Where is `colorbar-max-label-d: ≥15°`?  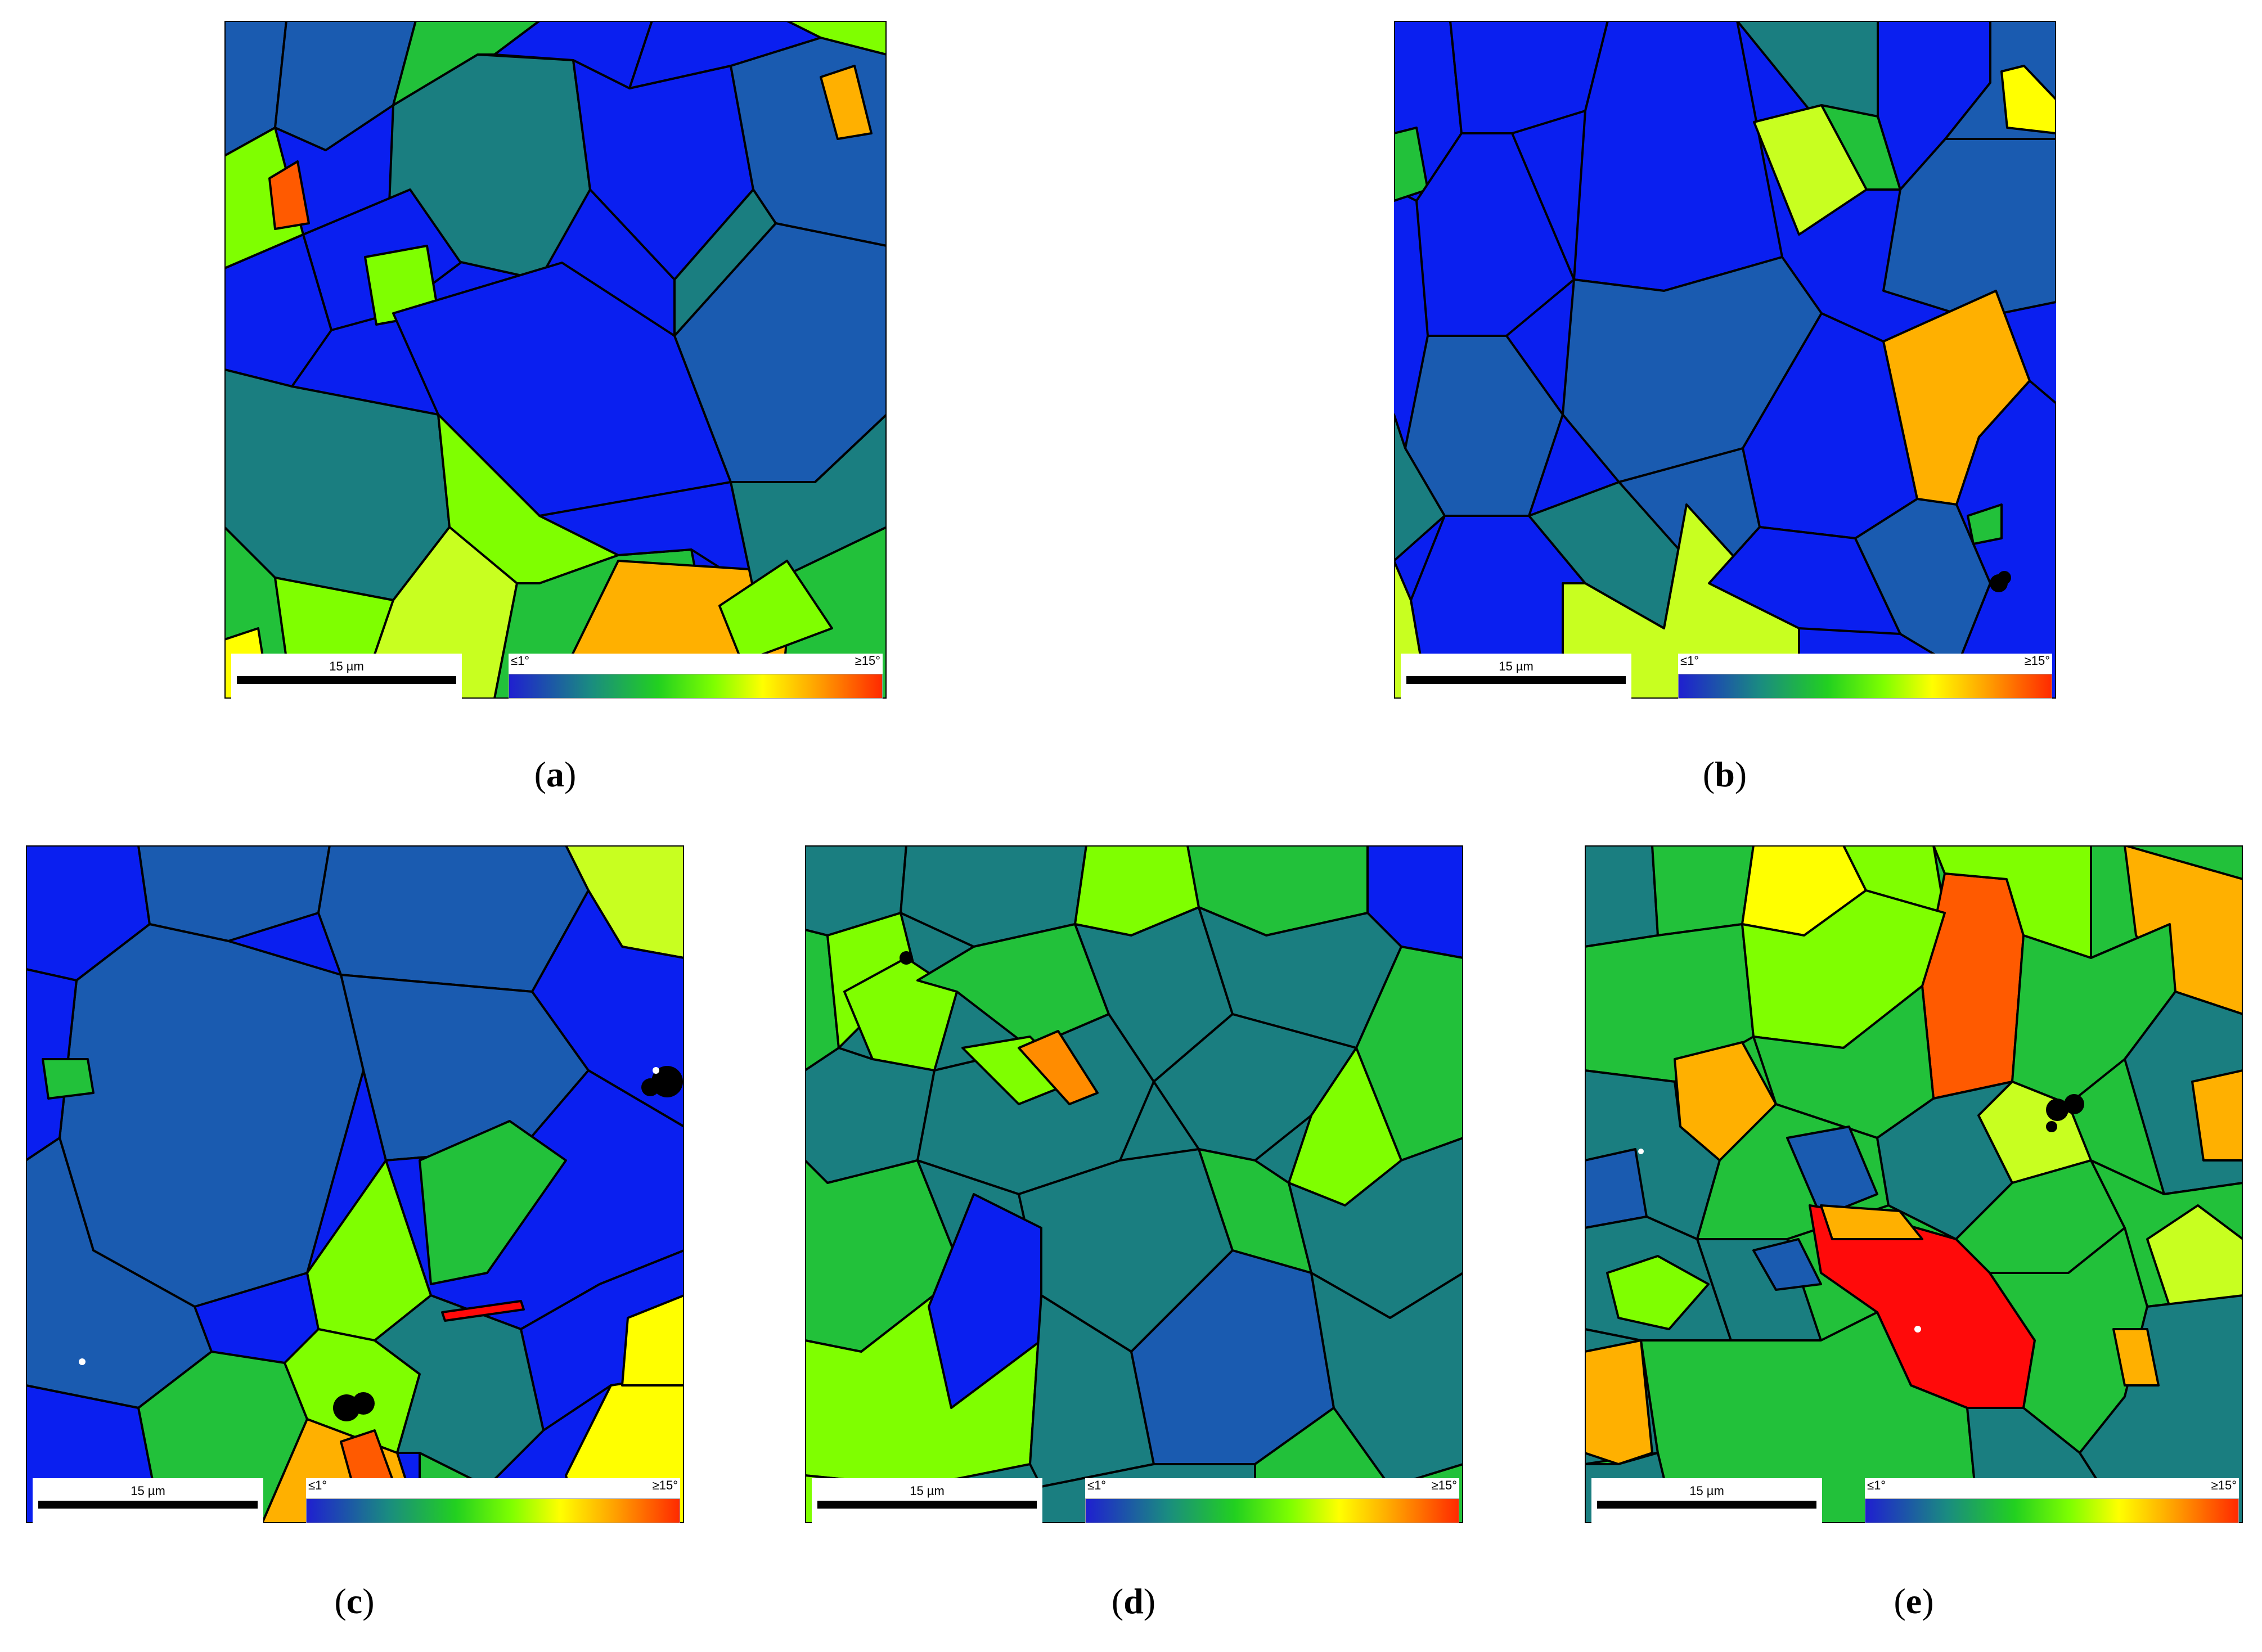
colorbar-max-label-d: ≥15° is located at coordinates (1444, 1485).